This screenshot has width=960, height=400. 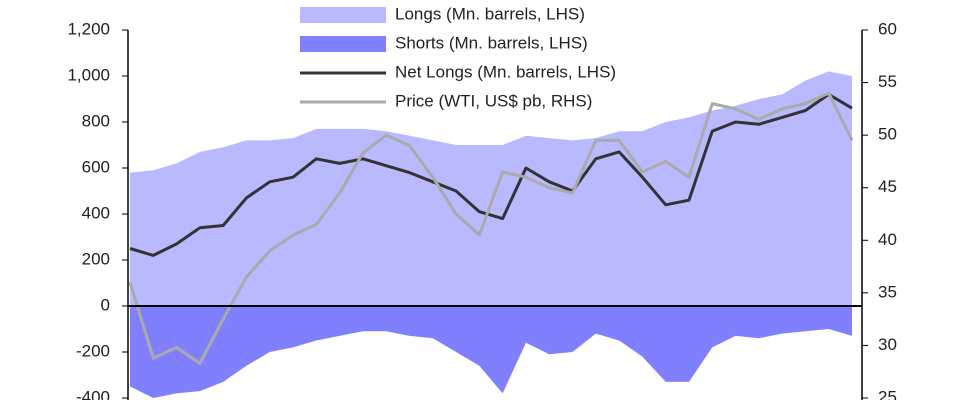 What do you see at coordinates (505, 71) in the screenshot?
I see `legend-label: Net Longs (Mn. barrels, LHS)` at bounding box center [505, 71].